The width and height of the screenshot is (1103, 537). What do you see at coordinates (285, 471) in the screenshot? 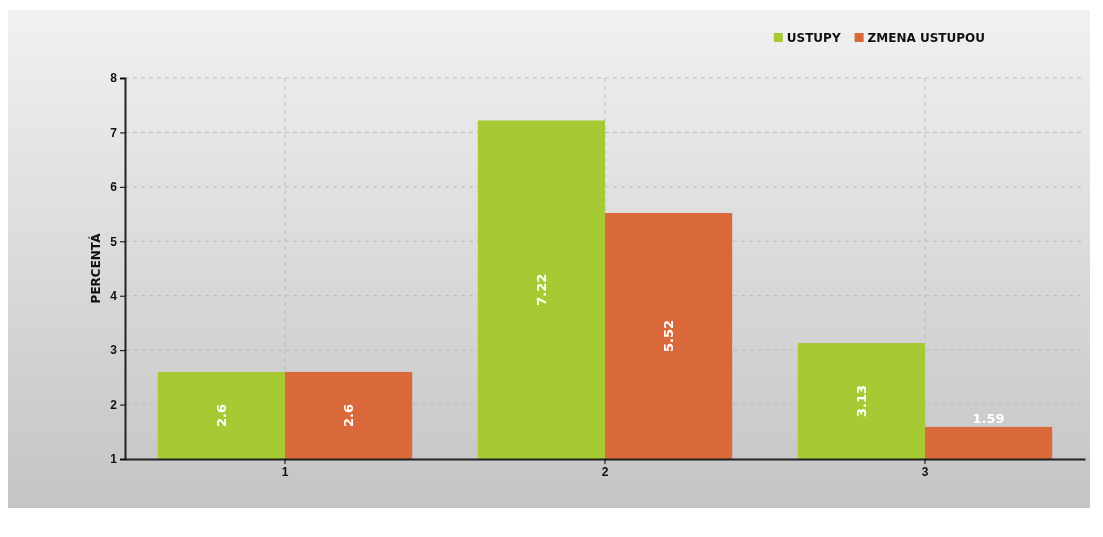
I see `x-tick-label: 1` at bounding box center [285, 471].